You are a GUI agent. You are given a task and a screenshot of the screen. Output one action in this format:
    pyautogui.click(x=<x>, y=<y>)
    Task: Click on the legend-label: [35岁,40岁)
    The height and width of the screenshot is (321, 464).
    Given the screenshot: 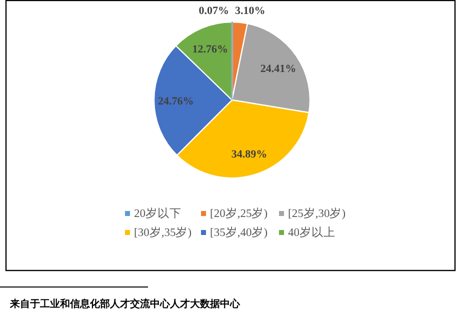 What is the action you would take?
    pyautogui.click(x=239, y=232)
    